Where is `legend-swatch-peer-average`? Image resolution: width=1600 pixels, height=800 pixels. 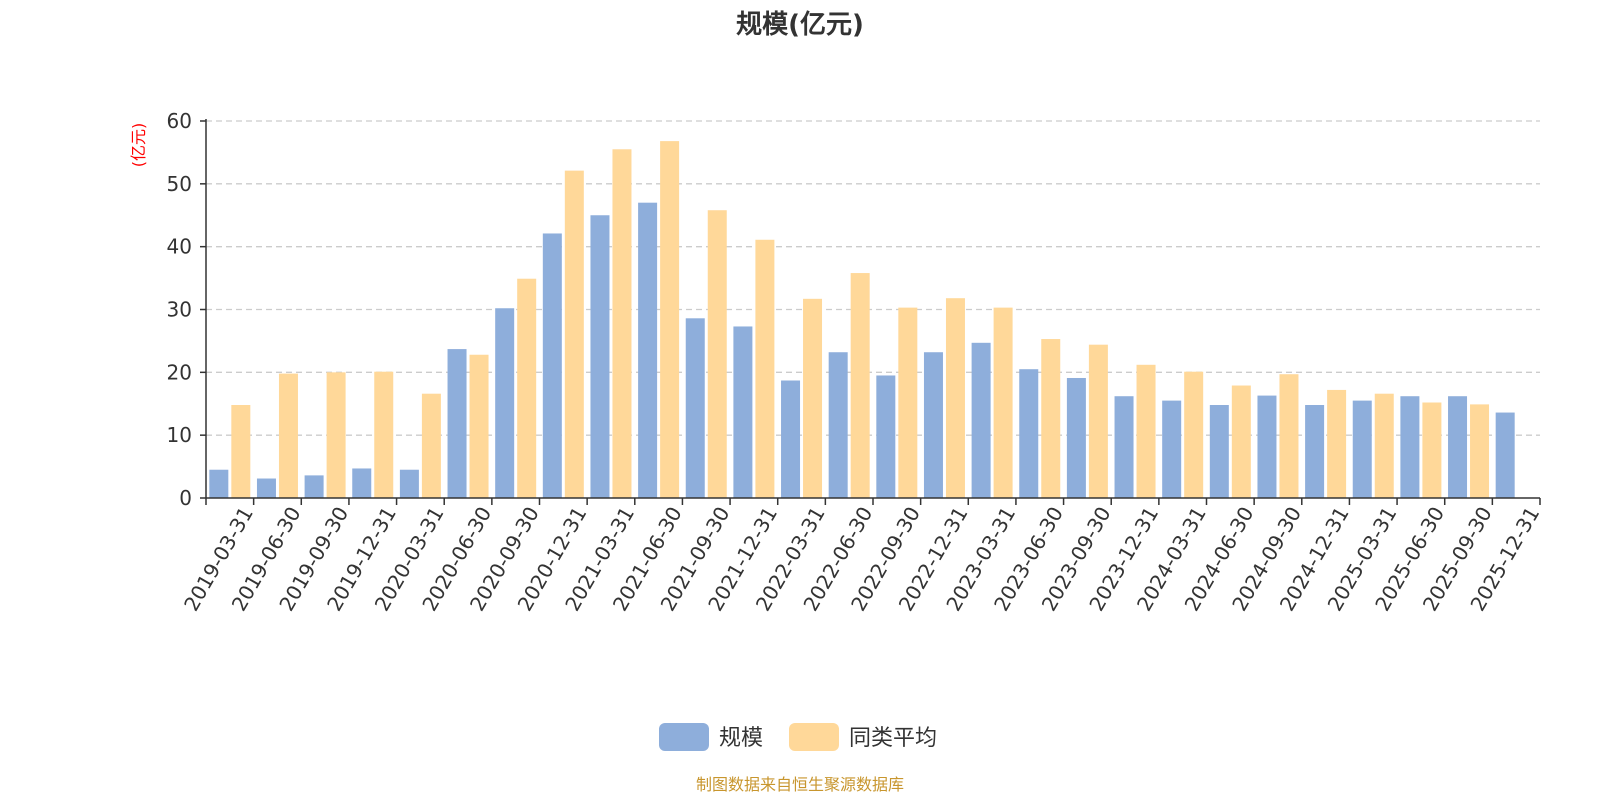 legend-swatch-peer-average is located at coordinates (814, 737).